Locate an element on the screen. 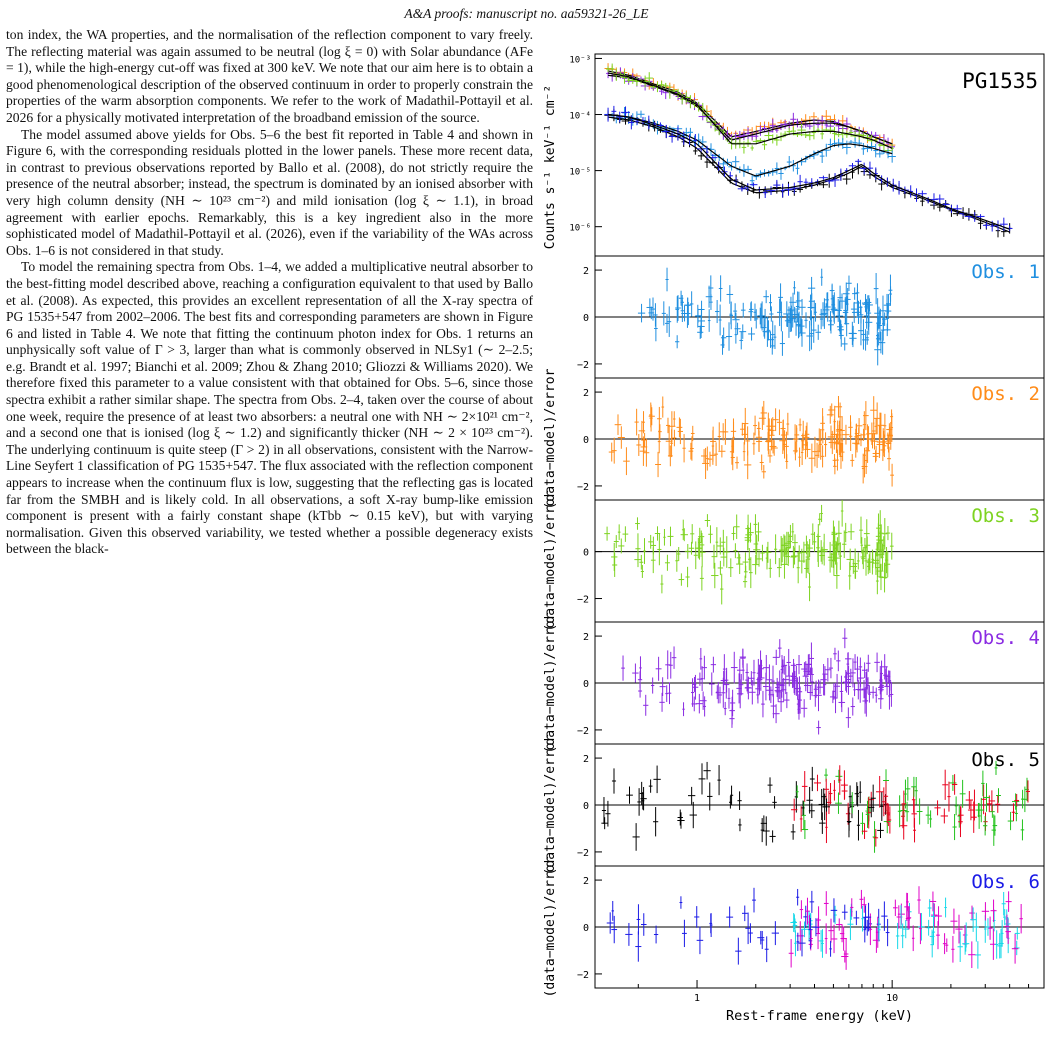 Image resolution: width=1053 pixels, height=1058 pixels. x-axis-label: Rest-frame energy (keV) is located at coordinates (819, 1016).